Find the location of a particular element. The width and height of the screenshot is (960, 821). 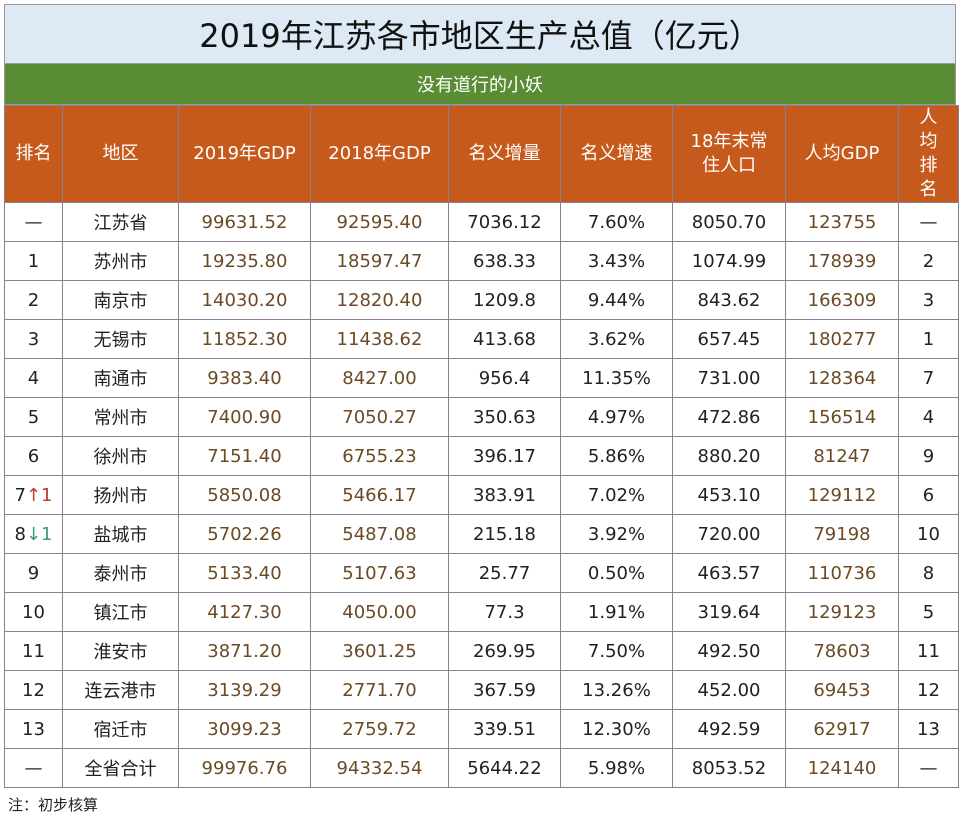

cell-population: 731.00 is located at coordinates (729, 378).